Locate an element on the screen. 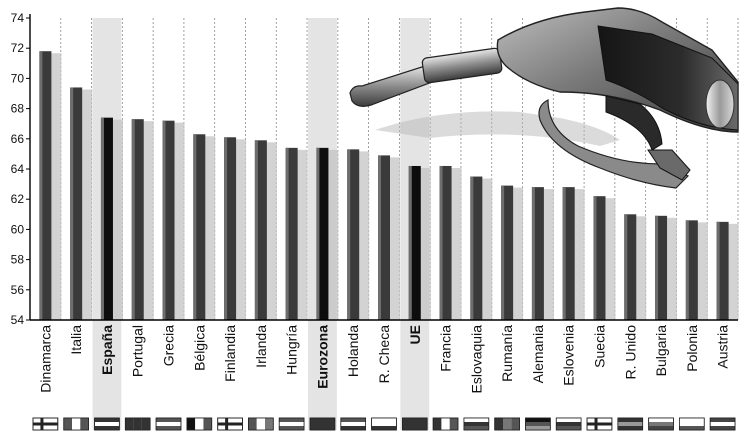 The image size is (740, 433). bar-highlight-eslovenia is located at coordinates (564, 253).